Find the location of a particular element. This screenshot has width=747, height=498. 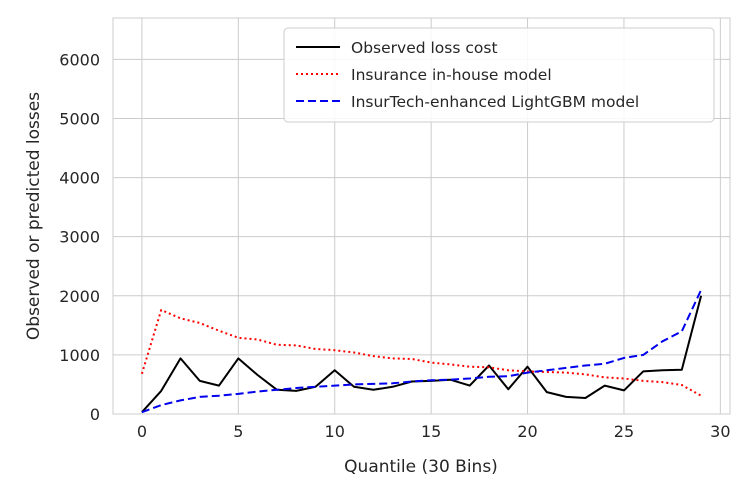

y-tick-label: 4000 is located at coordinates (79, 178).